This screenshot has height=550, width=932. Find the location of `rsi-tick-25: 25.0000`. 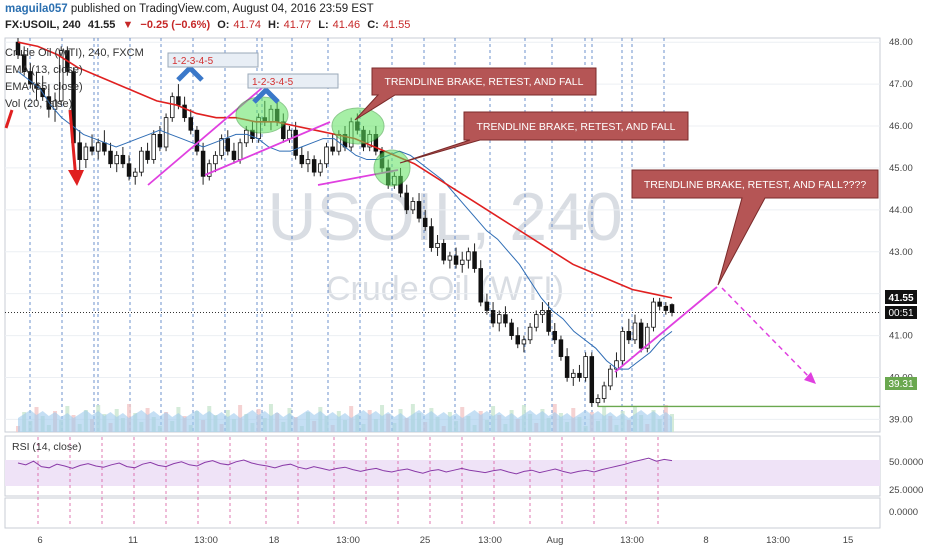

rsi-tick-25: 25.0000 is located at coordinates (906, 490).